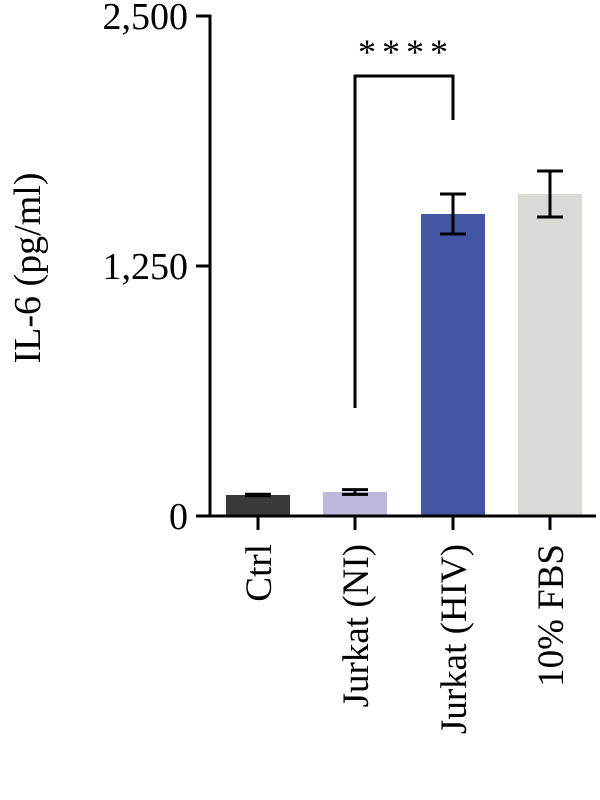 The width and height of the screenshot is (600, 800). Describe the element at coordinates (550, 355) in the screenshot. I see `bar-10-fbs` at that location.